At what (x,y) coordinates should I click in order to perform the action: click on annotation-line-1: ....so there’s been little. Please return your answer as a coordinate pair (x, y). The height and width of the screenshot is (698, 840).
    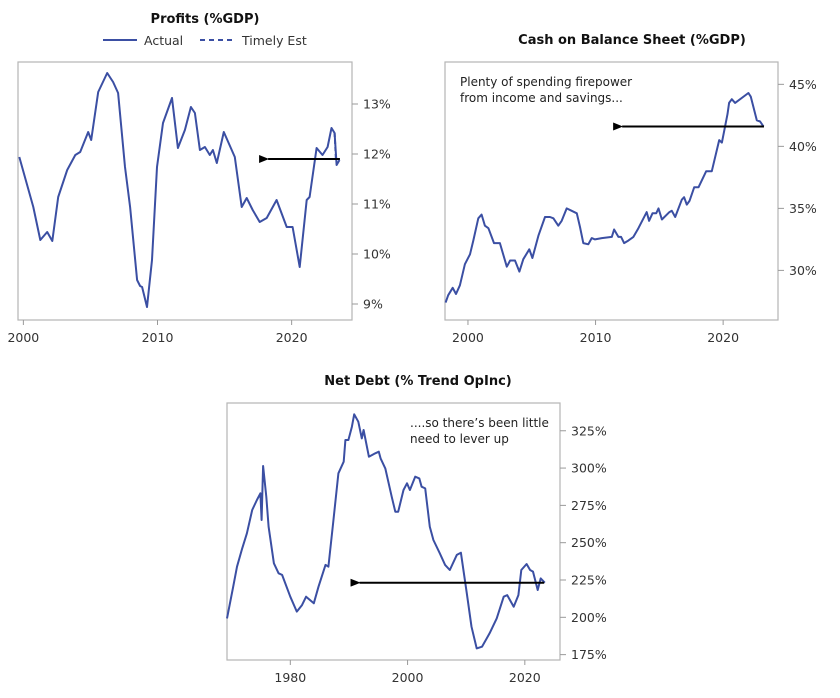
    Looking at the image, I should click on (479, 423).